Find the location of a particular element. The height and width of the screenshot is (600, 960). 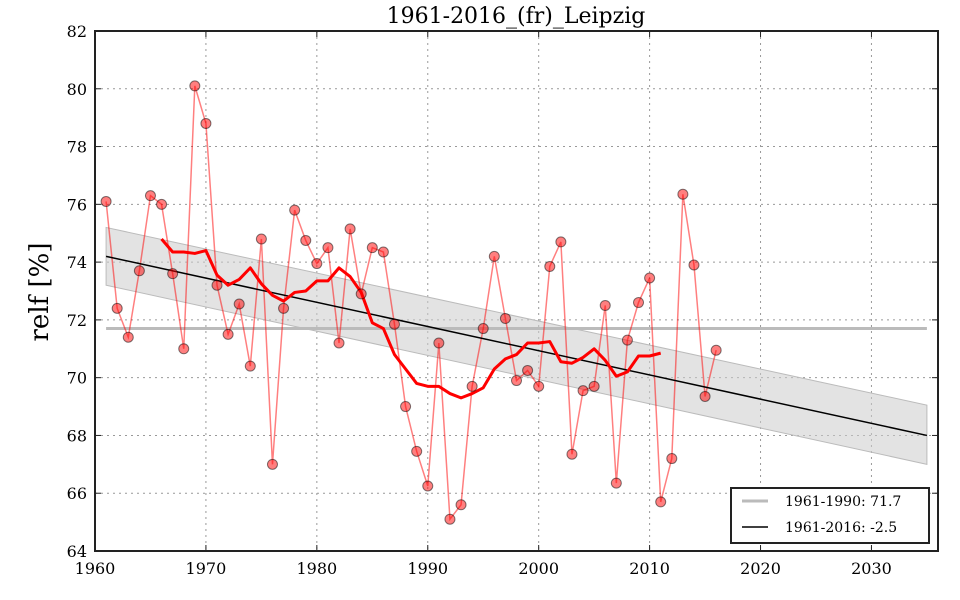

y-tick-label: 82 is located at coordinates (77, 31).